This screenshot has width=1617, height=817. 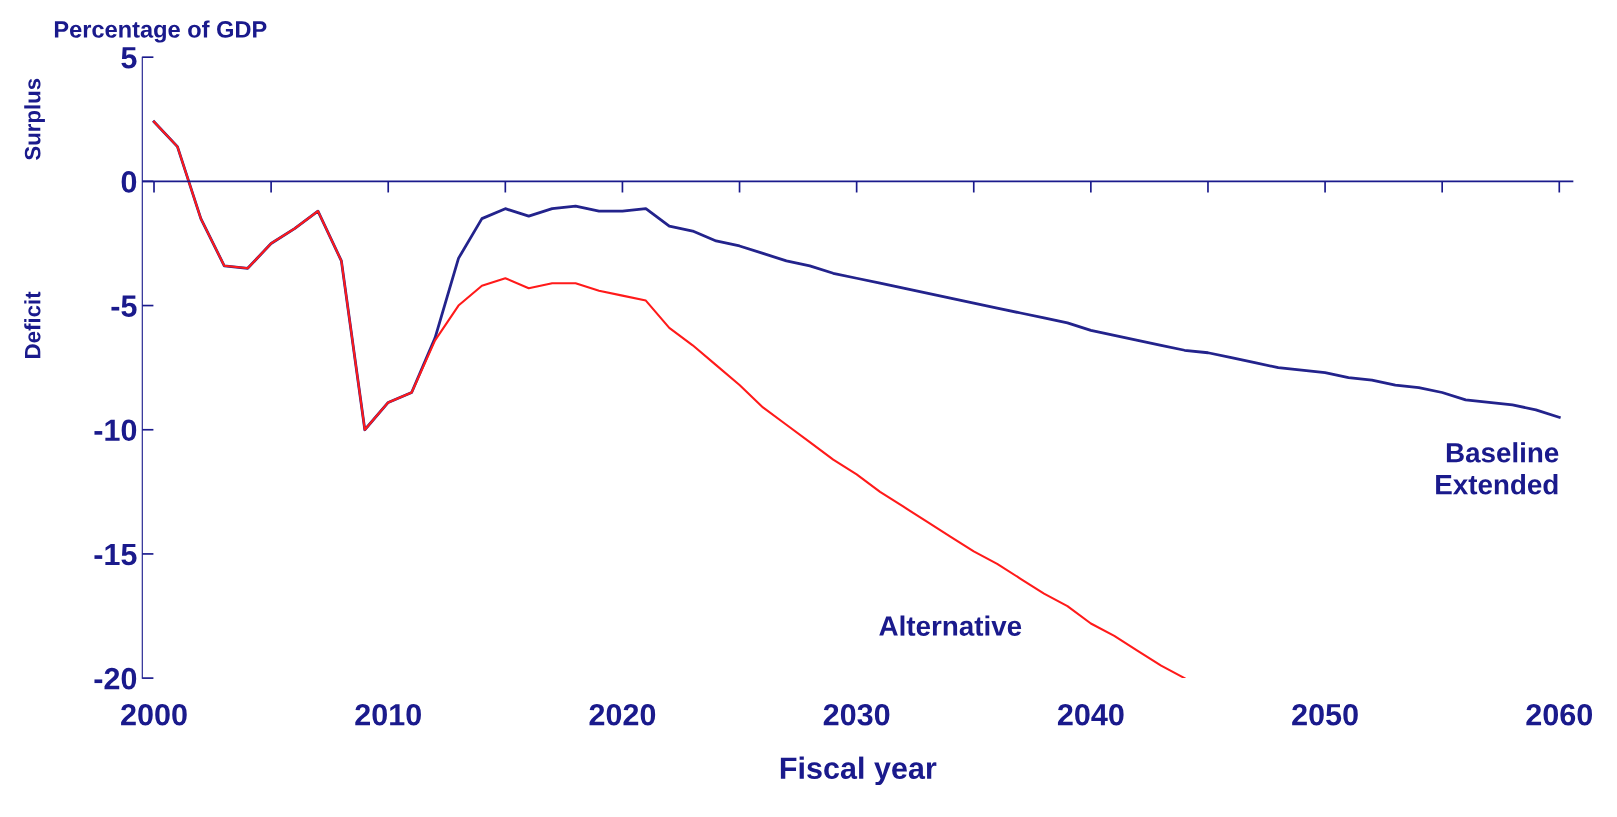 What do you see at coordinates (858, 771) in the screenshot?
I see `x-axis-title: Fiscal year` at bounding box center [858, 771].